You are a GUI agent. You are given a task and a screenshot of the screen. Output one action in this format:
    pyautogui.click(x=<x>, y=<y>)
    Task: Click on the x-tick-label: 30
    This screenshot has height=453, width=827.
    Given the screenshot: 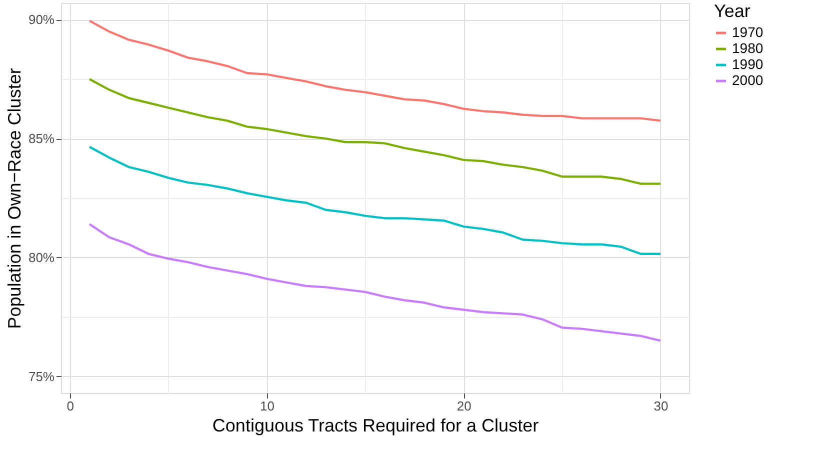 What is the action you would take?
    pyautogui.click(x=661, y=406)
    